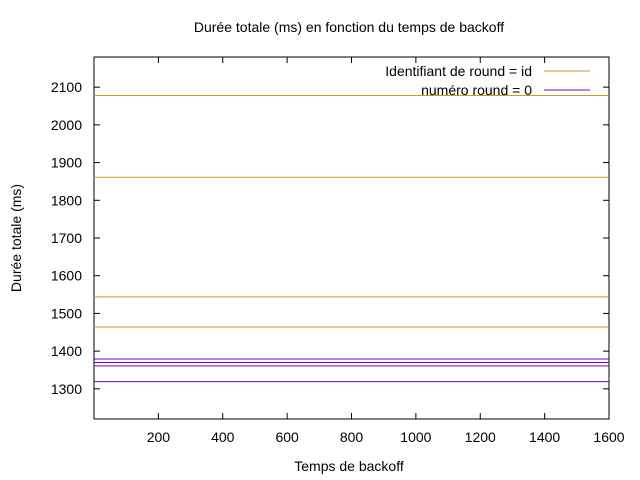 Image resolution: width=640 pixels, height=480 pixels. I want to click on legend-label: numéro round = 0, so click(476, 90).